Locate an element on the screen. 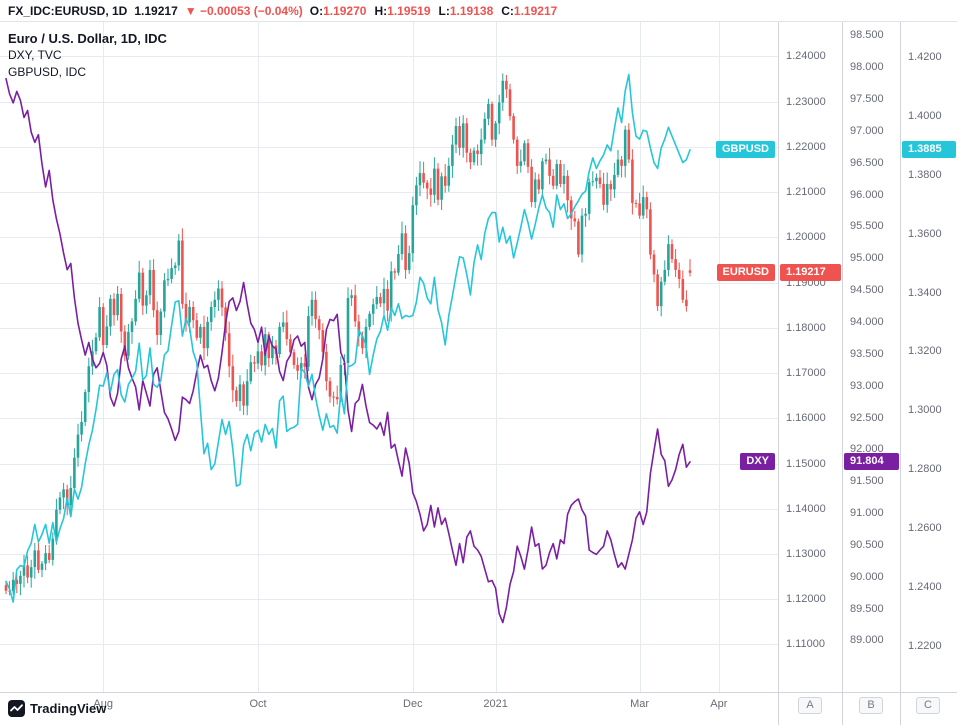  price-tick-label: 98.000 is located at coordinates (867, 67).